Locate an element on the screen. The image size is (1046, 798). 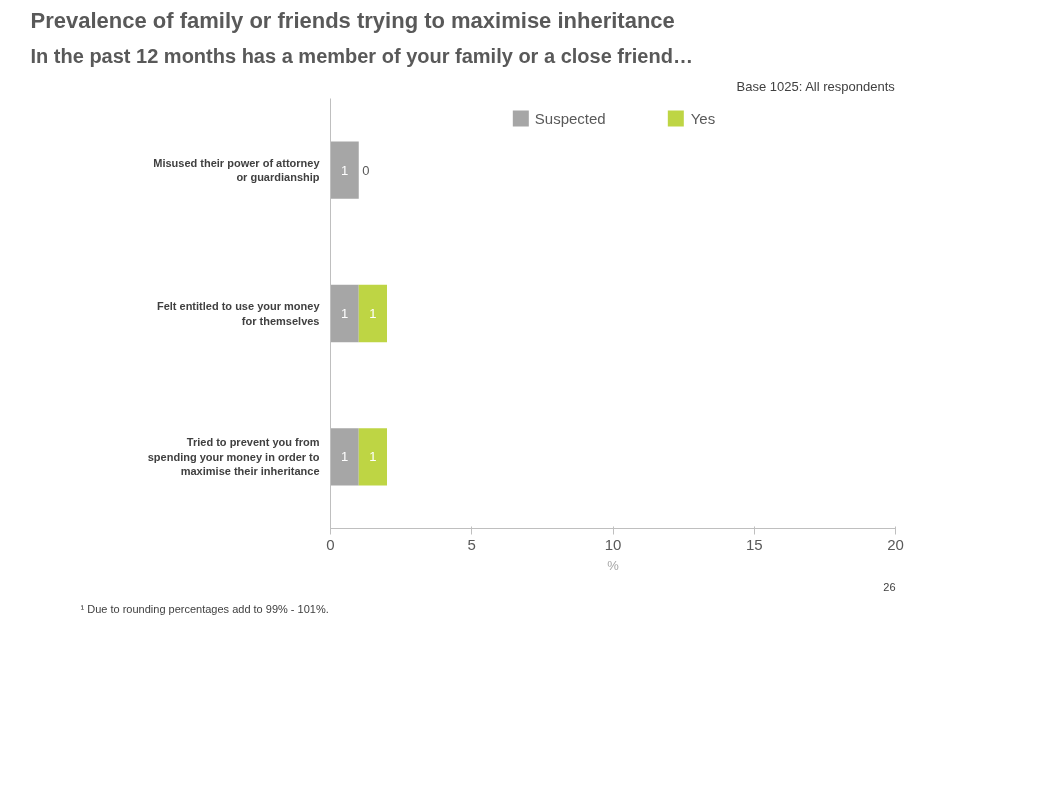
y-tick-label: Felt entitled to use your money for themselves is located at coordinates (238, 313).